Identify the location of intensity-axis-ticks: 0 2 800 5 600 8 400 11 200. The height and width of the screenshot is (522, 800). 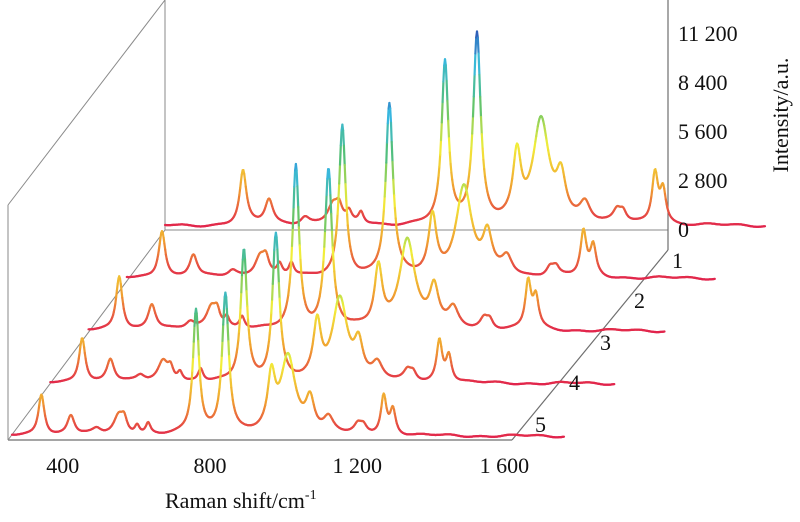
(708, 131).